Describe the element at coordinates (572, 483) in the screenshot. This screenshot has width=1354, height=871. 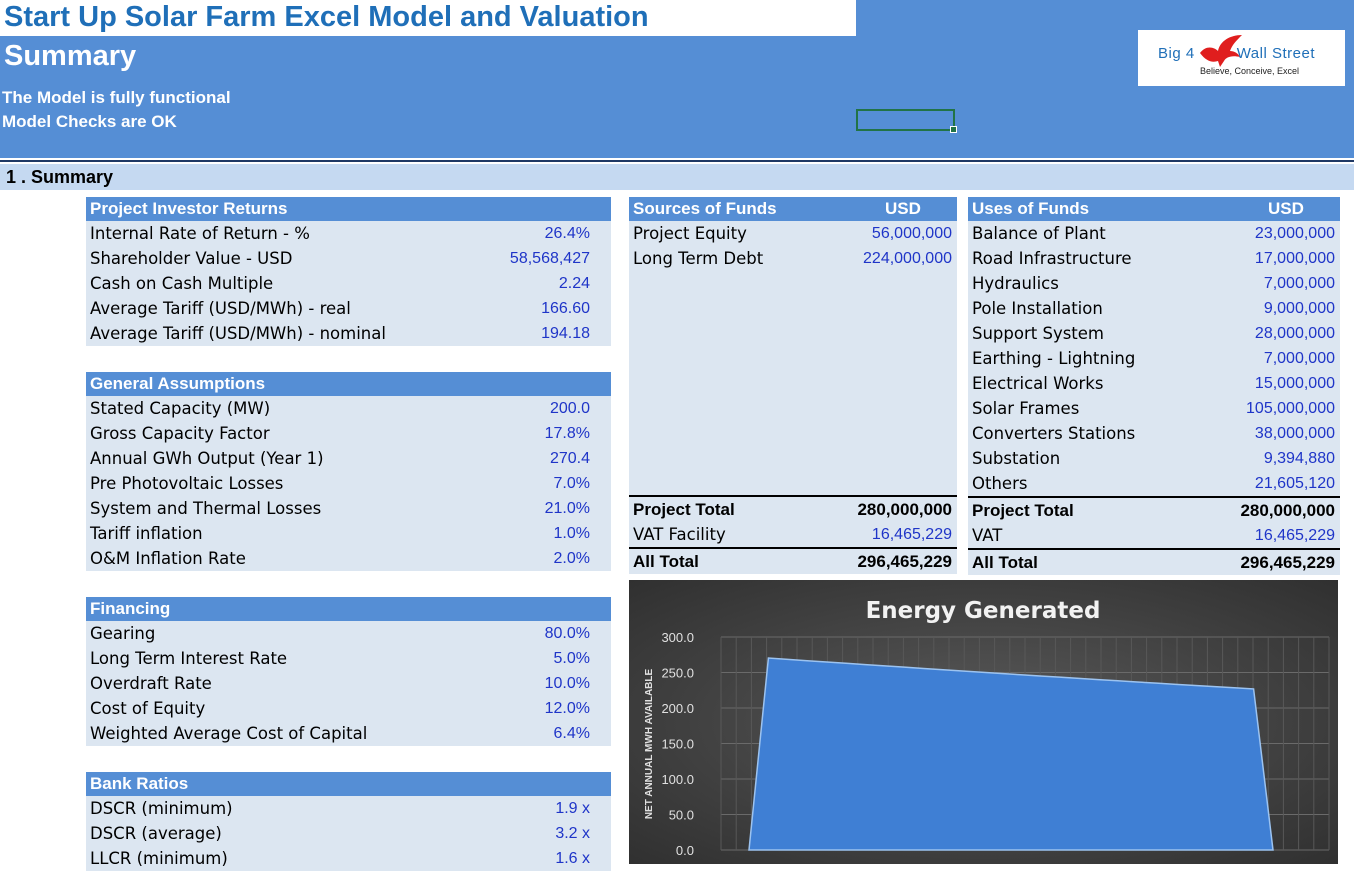
I see `row-value: 7.0%` at that location.